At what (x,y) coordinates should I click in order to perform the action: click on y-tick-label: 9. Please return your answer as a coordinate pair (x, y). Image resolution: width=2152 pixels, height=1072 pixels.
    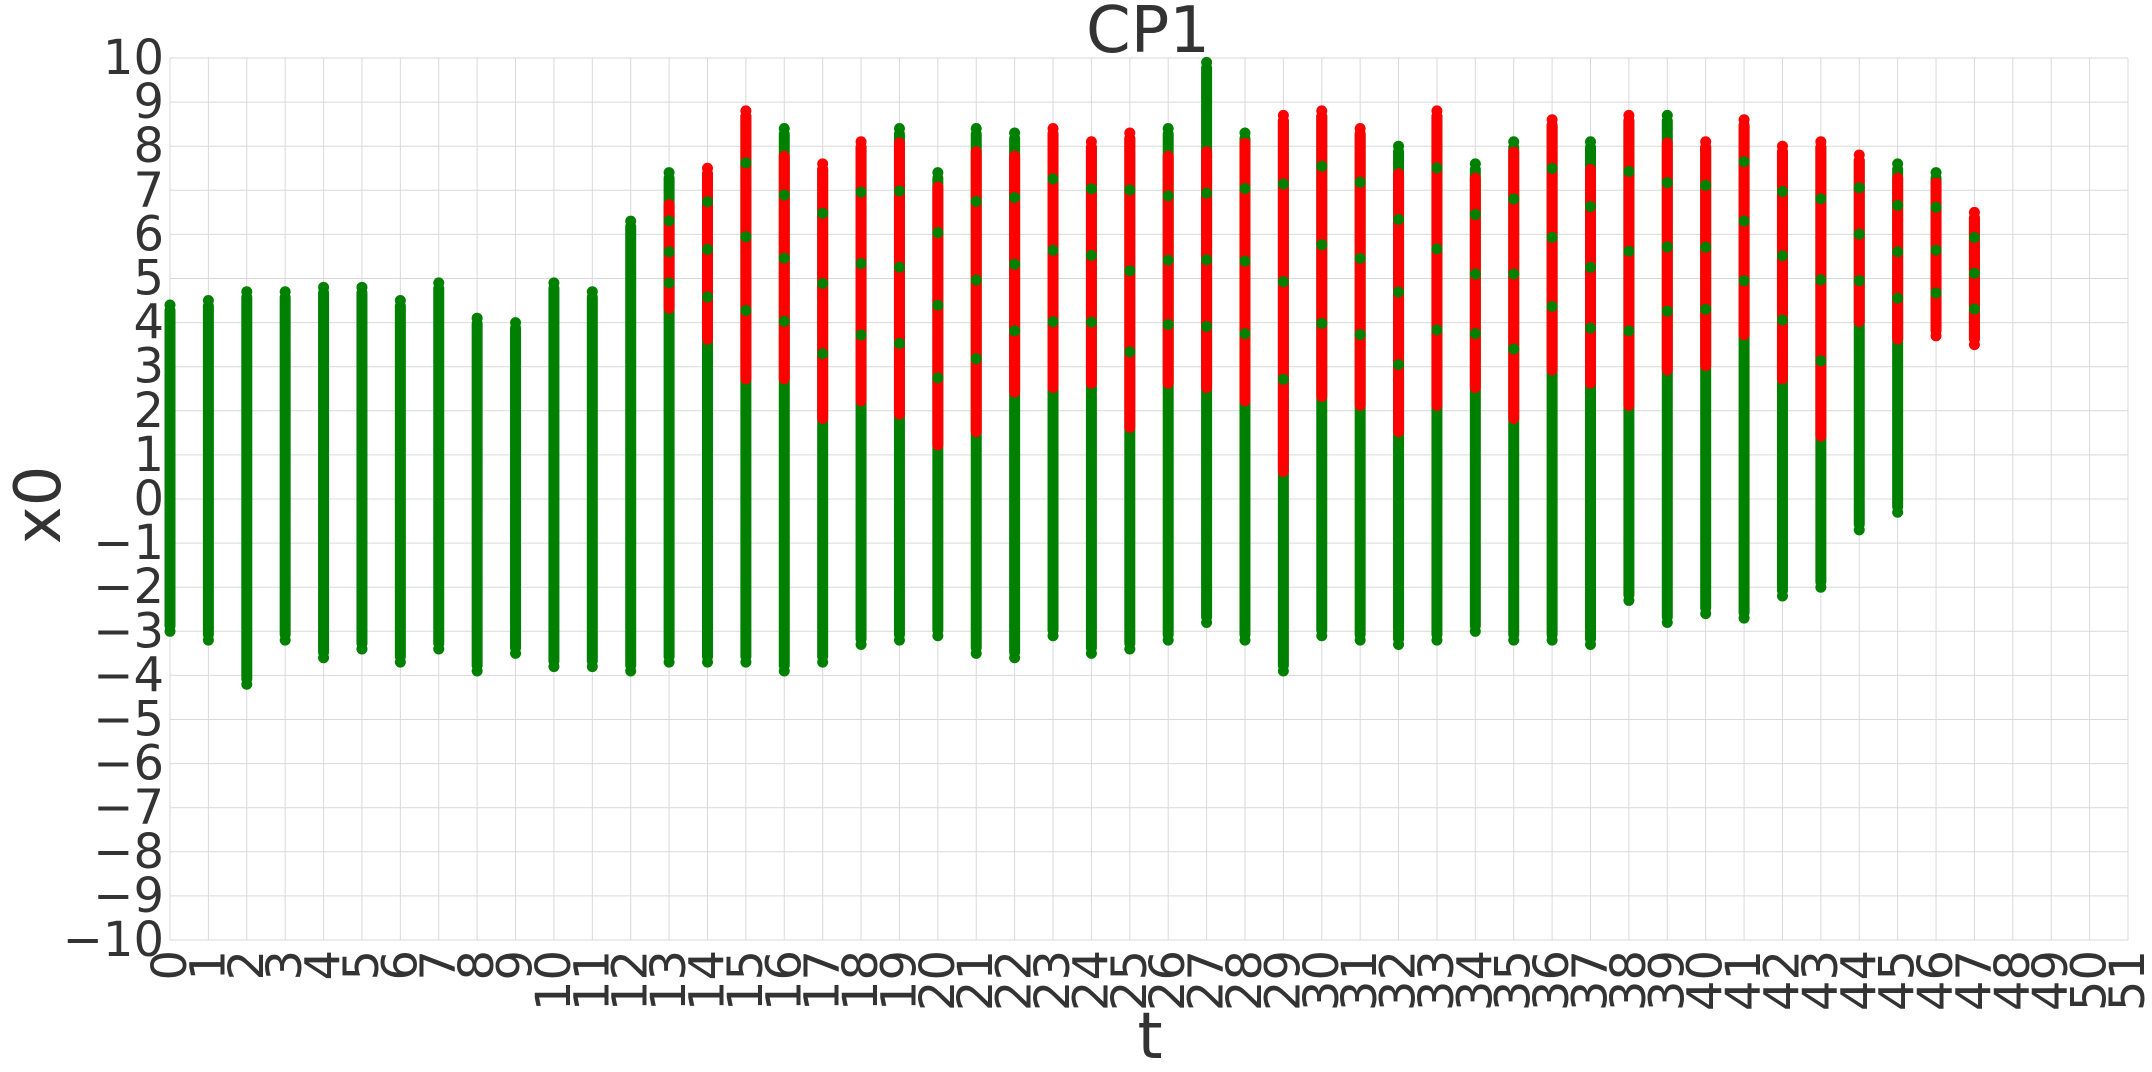
    Looking at the image, I should click on (148, 102).